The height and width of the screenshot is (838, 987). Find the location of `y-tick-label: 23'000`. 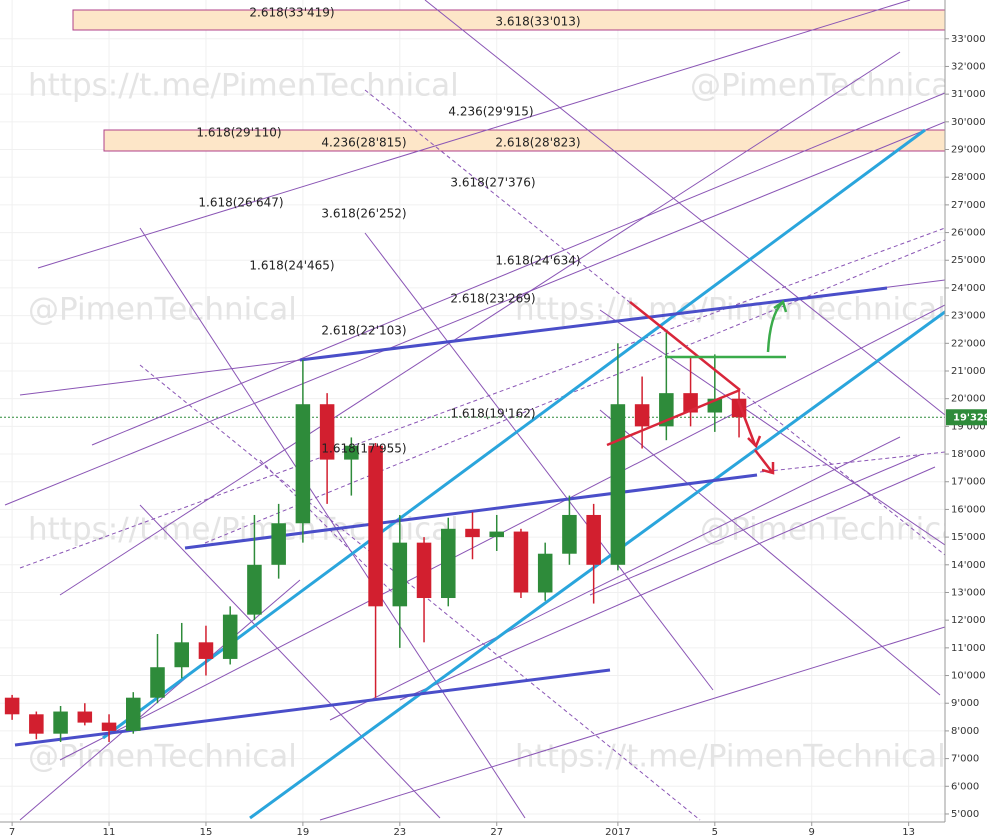

y-tick-label: 23'000 is located at coordinates (968, 316).